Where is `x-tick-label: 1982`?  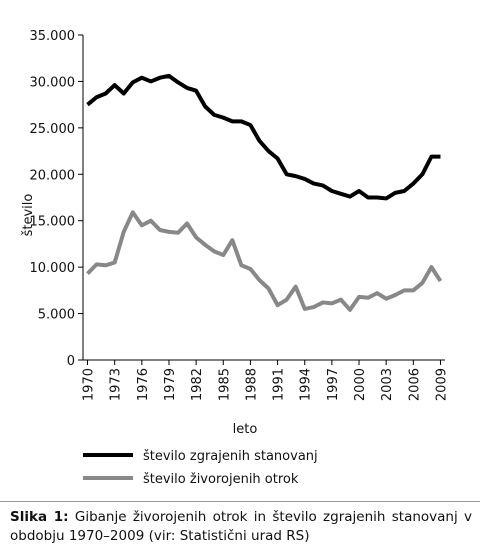 x-tick-label: 1982 is located at coordinates (197, 384).